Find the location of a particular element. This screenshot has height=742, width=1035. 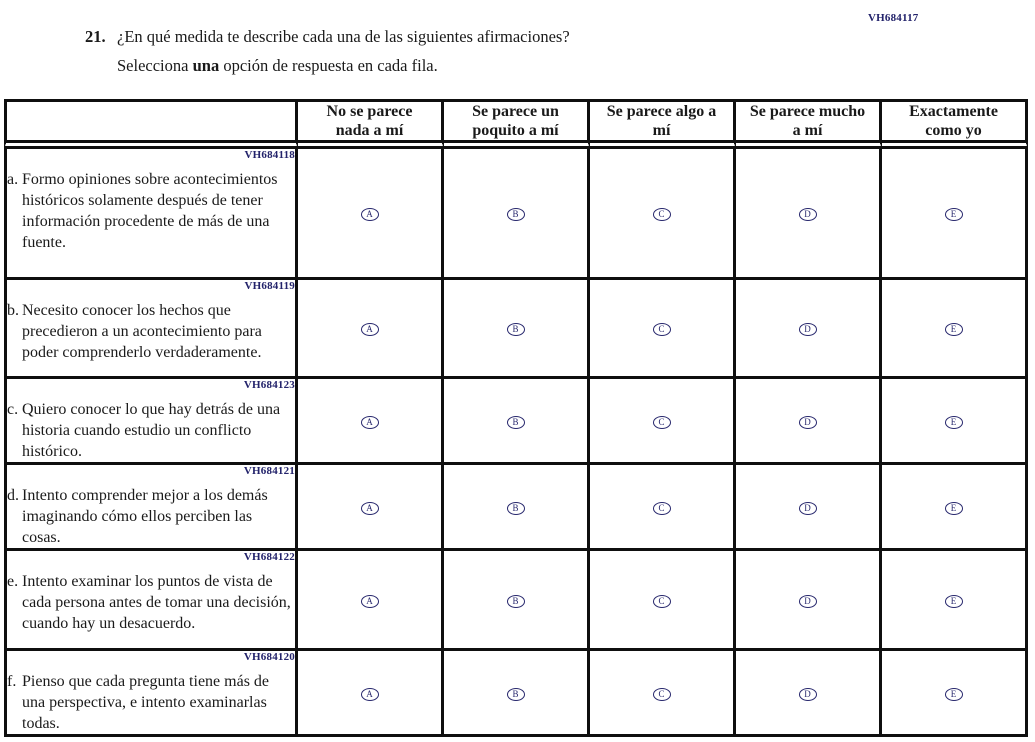

option-f-bubble-C: C is located at coordinates (661, 694).